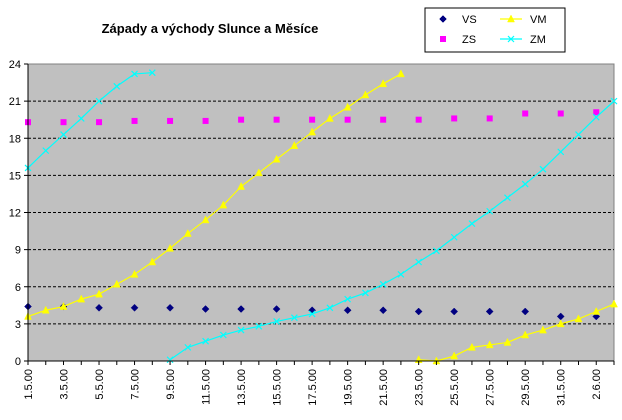 The height and width of the screenshot is (420, 622). Describe the element at coordinates (313, 387) in the screenshot. I see `x-tick-label: 17.5.00` at that location.